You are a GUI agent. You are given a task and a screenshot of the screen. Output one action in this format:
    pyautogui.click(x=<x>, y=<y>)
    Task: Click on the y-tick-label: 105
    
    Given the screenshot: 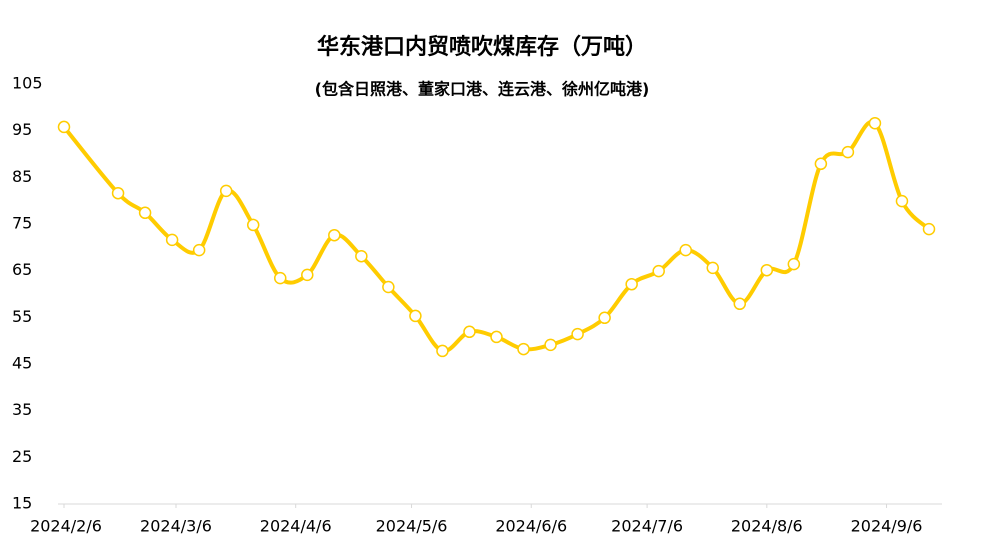 What is the action you would take?
    pyautogui.click(x=27, y=83)
    